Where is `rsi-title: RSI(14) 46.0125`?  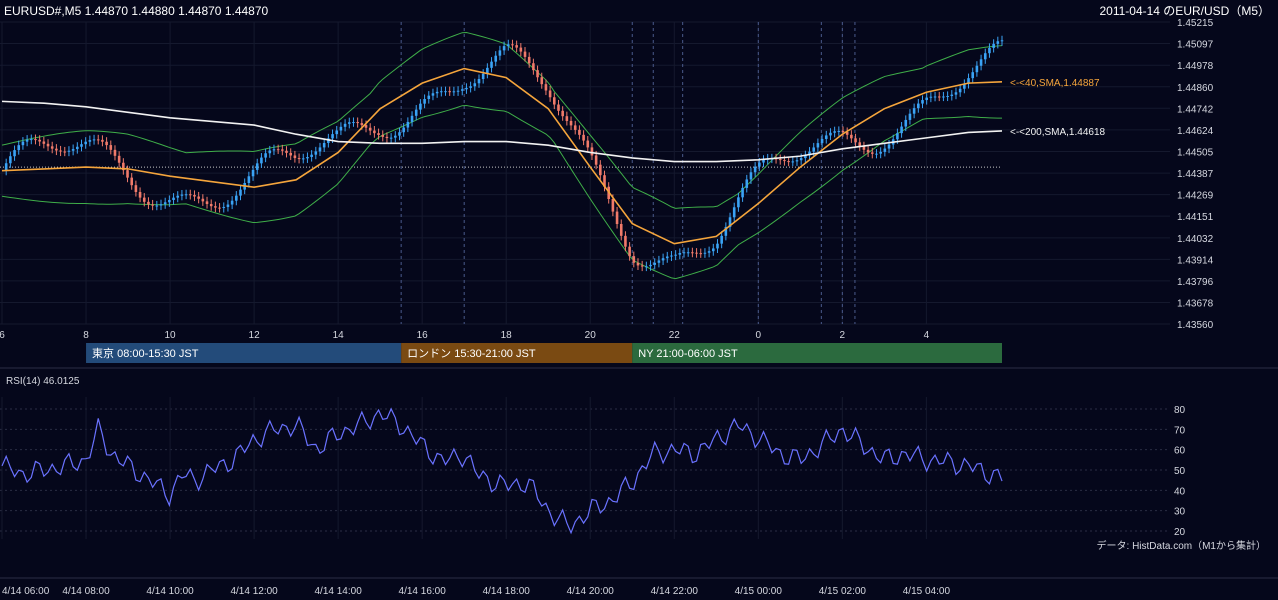 rsi-title: RSI(14) 46.0125 is located at coordinates (43, 381).